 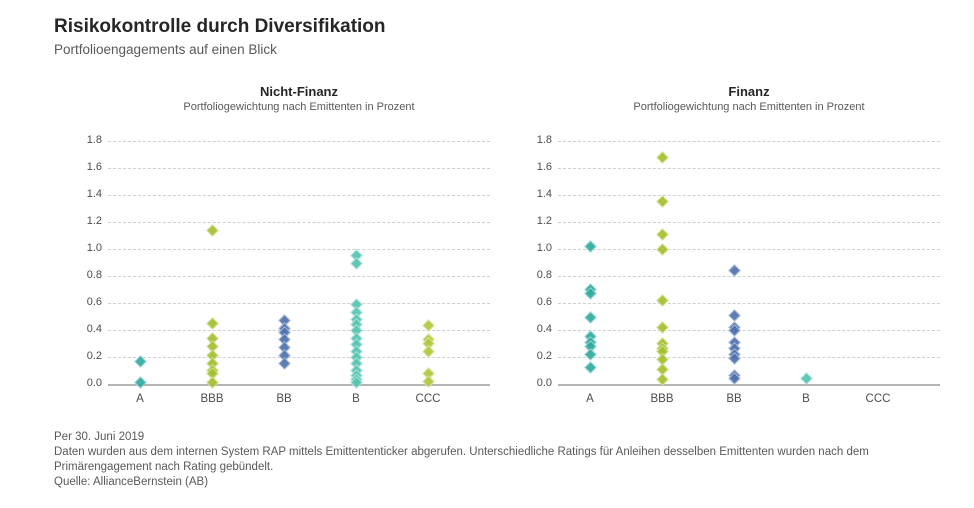 I want to click on footnote-source: Quelle: AllianceBernstein (AB), so click(x=131, y=482).